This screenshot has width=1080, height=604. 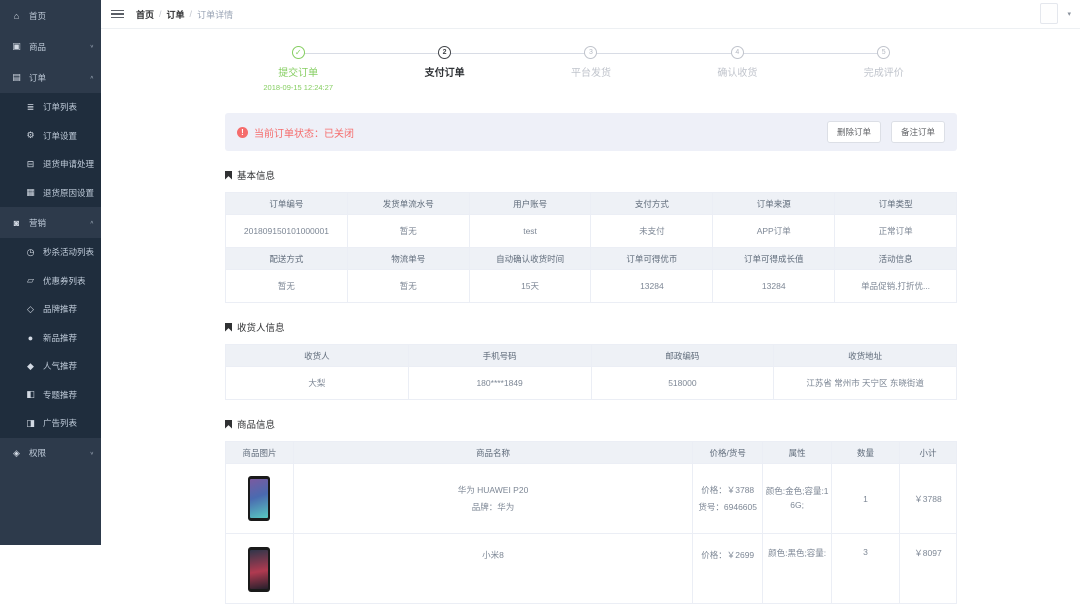 I want to click on sidebar-item-return-apply: ⊟ 退货申请处理, so click(x=50, y=164).